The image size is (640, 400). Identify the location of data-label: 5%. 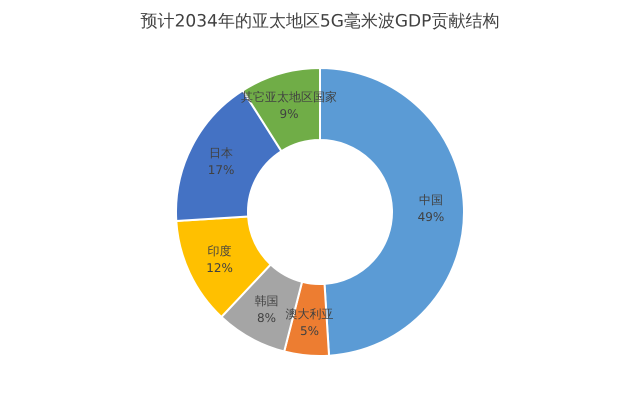
(310, 331).